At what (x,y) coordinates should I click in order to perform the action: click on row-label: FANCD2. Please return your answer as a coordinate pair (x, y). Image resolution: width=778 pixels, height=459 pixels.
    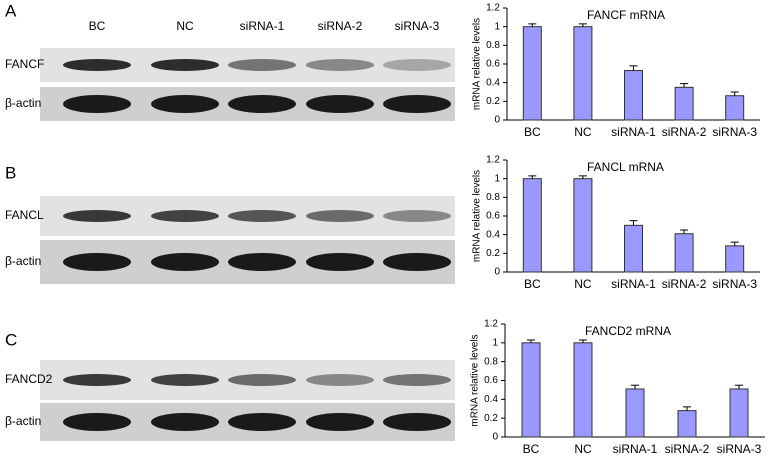
    Looking at the image, I should click on (29, 379).